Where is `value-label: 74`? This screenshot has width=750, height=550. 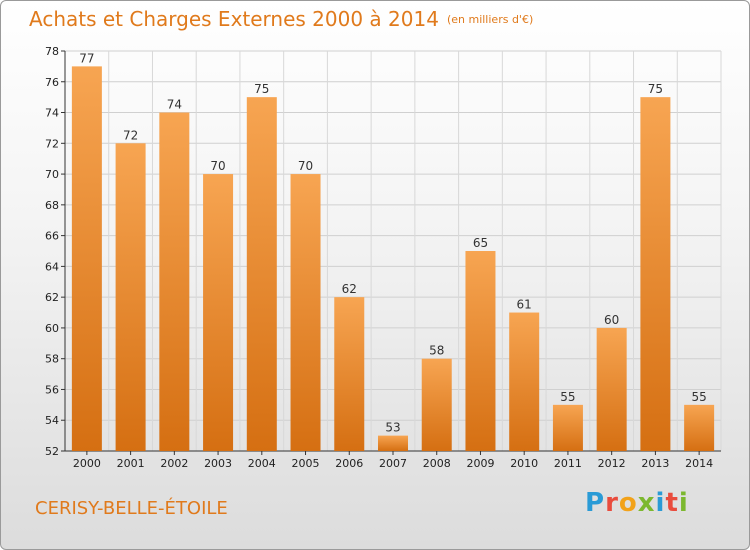 value-label: 74 is located at coordinates (174, 105).